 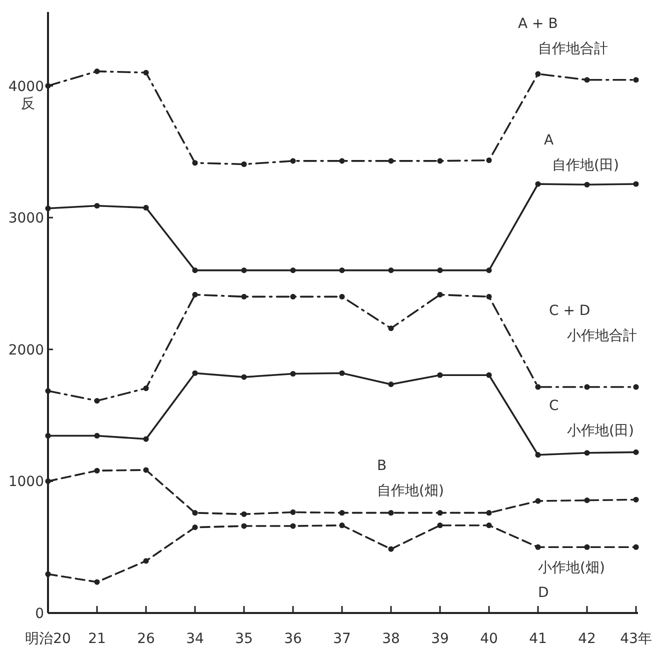 What do you see at coordinates (636, 639) in the screenshot?
I see `x-tick-label: 43年` at bounding box center [636, 639].